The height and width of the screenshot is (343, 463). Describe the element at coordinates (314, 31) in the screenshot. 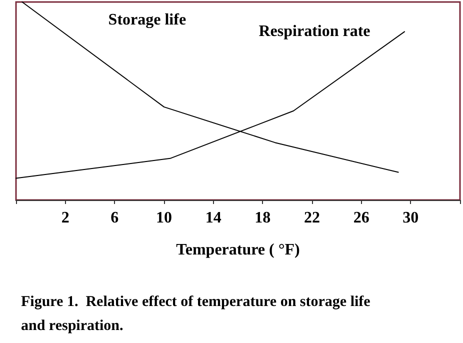

I see `series-label: Respiration rate` at that location.